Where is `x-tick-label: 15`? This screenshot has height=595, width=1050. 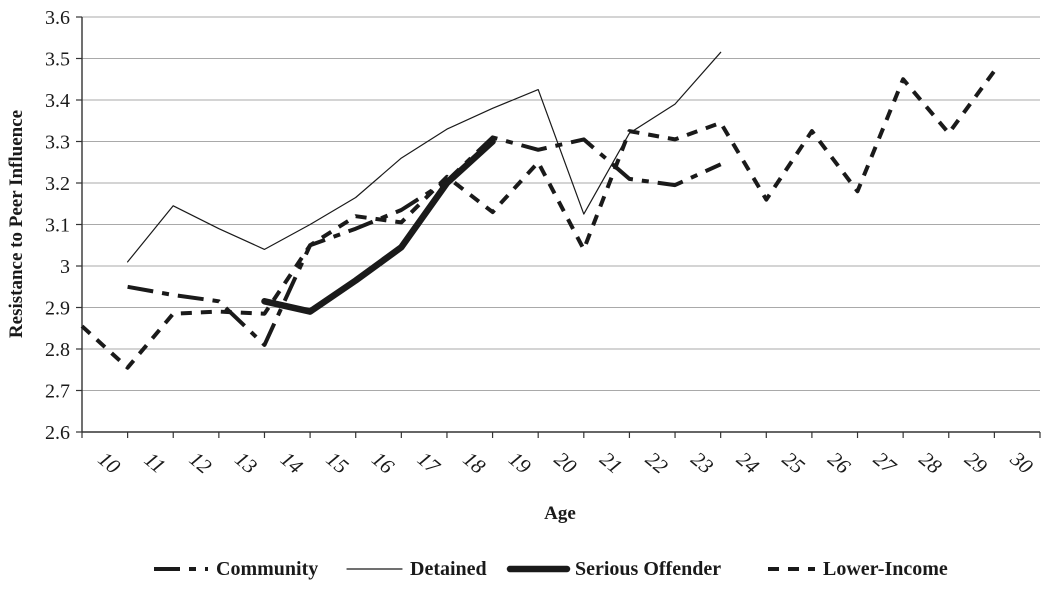
x-tick-label: 15 is located at coordinates (338, 463).